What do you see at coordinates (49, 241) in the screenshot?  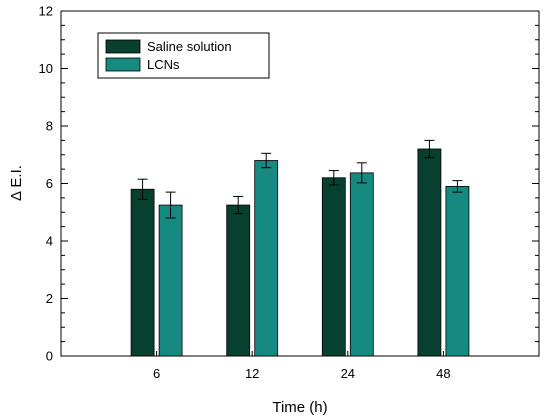 I see `y-tick-label: 4` at bounding box center [49, 241].